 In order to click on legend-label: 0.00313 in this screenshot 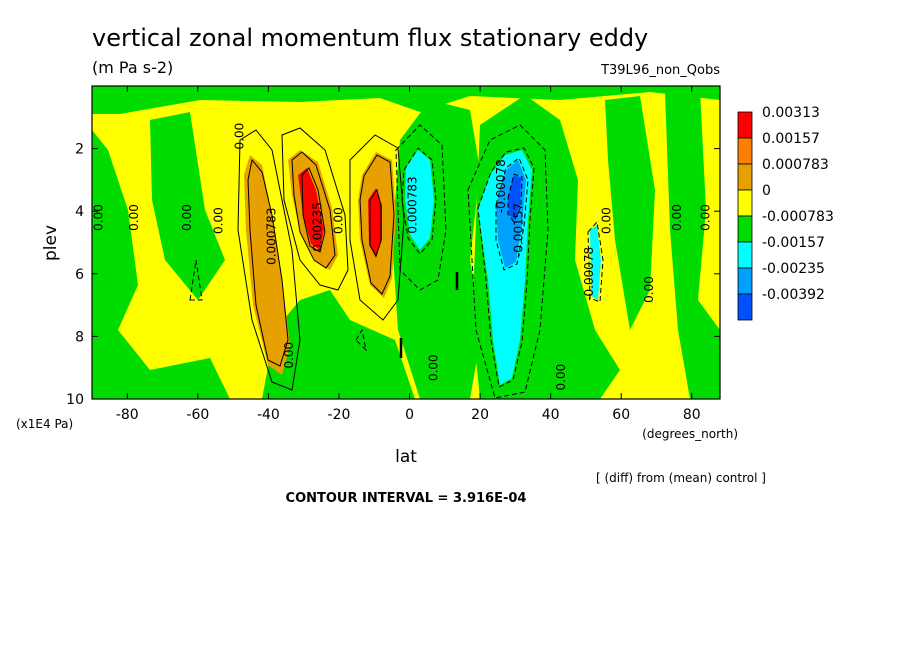, I will do `click(791, 113)`.